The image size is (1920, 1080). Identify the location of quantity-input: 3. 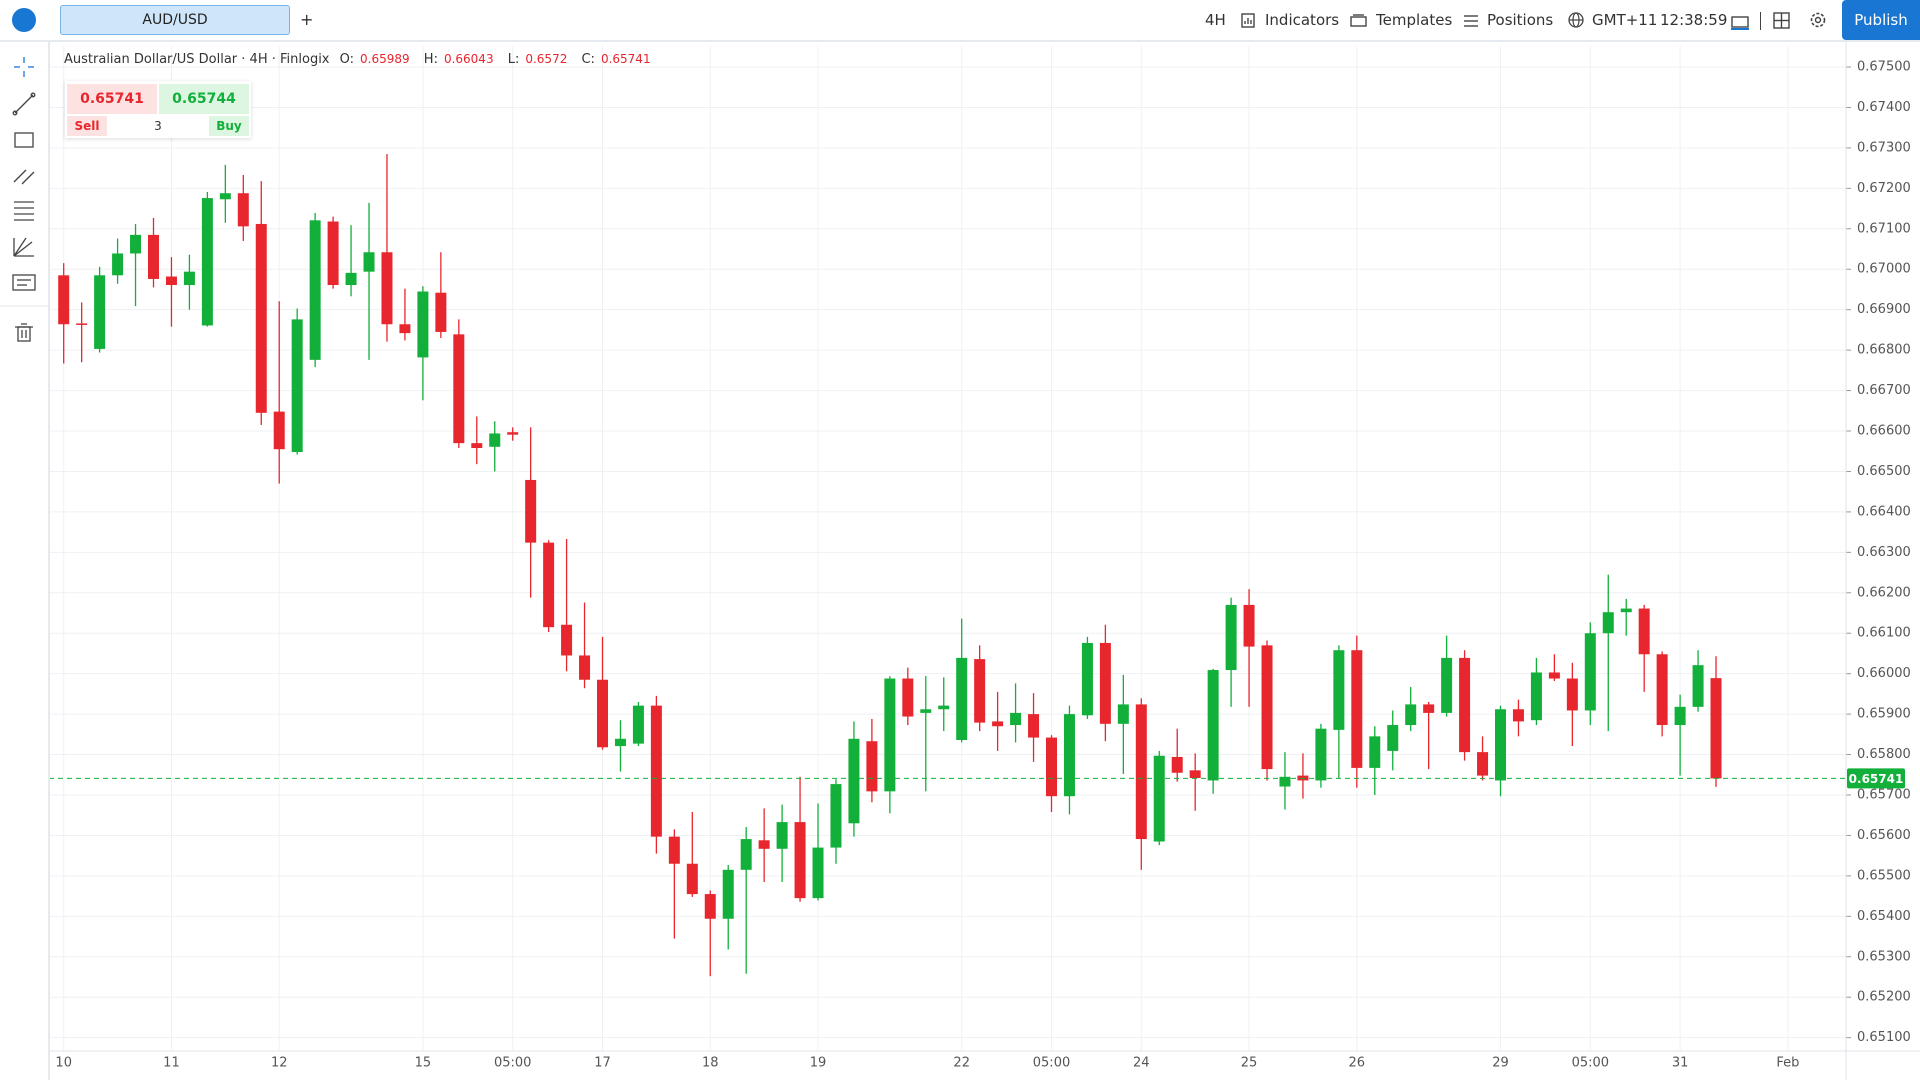
(158, 126).